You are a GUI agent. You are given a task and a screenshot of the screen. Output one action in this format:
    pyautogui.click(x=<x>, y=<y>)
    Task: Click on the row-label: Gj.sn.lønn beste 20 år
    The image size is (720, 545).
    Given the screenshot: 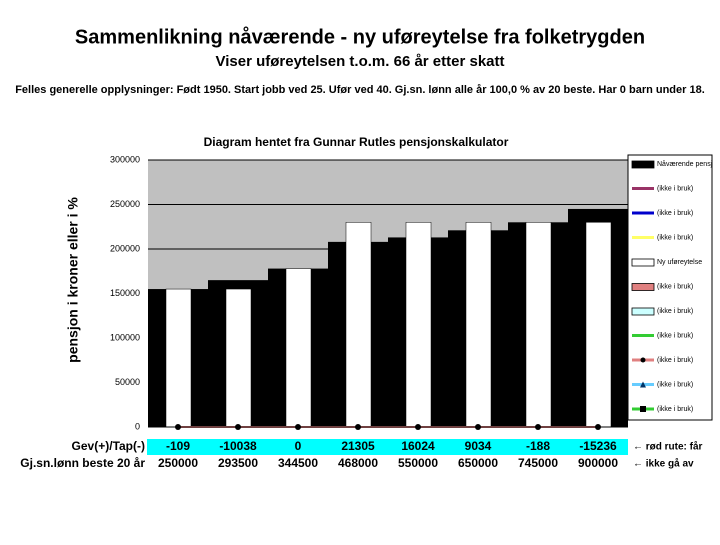 What is the action you would take?
    pyautogui.click(x=82, y=463)
    